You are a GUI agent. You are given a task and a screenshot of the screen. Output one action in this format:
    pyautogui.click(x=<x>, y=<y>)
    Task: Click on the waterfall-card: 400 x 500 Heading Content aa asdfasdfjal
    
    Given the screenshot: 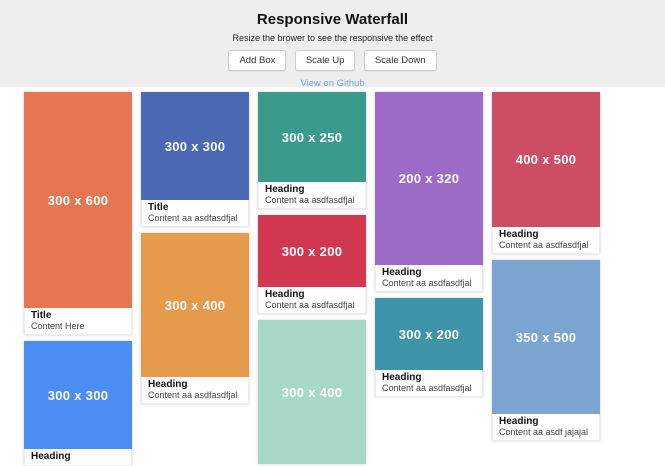 What is the action you would take?
    pyautogui.click(x=546, y=173)
    